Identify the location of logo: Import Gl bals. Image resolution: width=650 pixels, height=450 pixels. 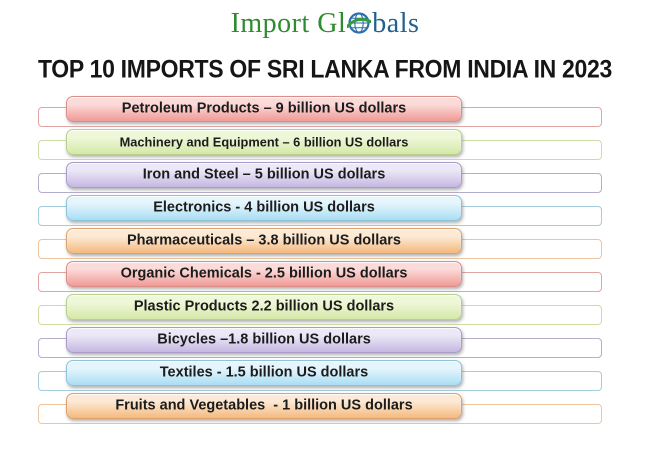
(325, 25).